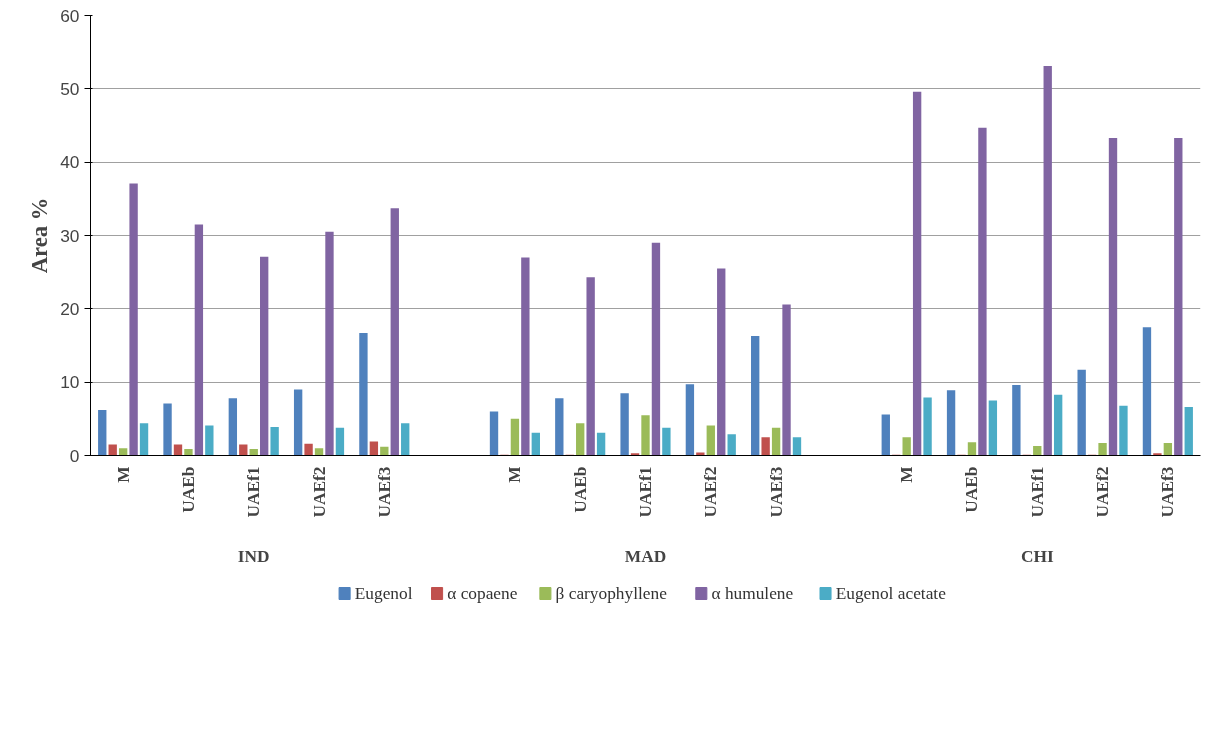 The height and width of the screenshot is (756, 1229). Describe the element at coordinates (74, 455) in the screenshot. I see `y-tick-label: 0` at that location.